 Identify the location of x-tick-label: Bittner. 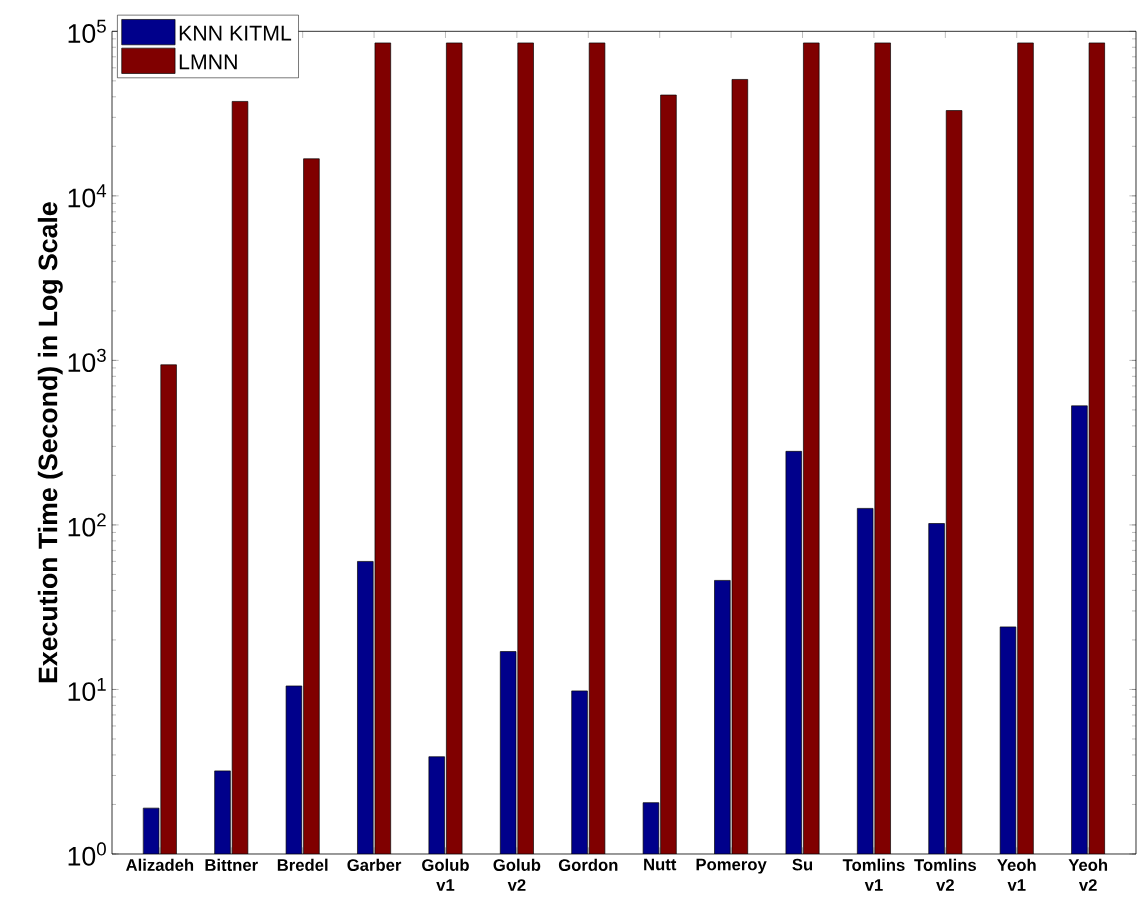
(231, 864).